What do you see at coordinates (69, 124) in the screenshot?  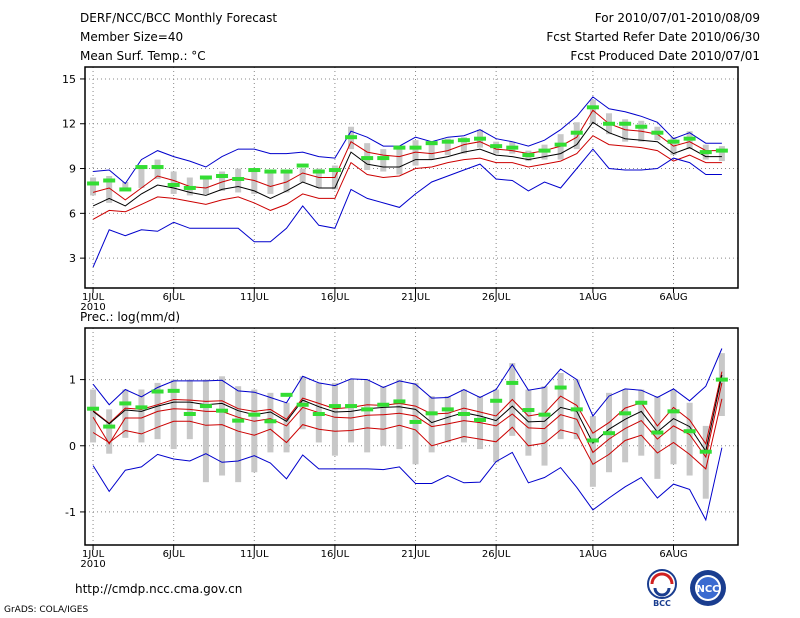 I see `y-tick-label: 12` at bounding box center [69, 124].